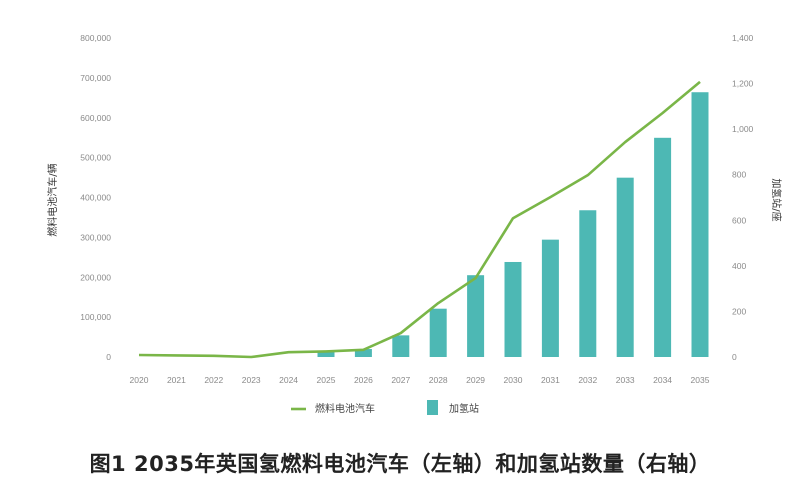 This screenshot has height=488, width=800. Describe the element at coordinates (700, 380) in the screenshot. I see `x-tick-label: 2035` at that location.